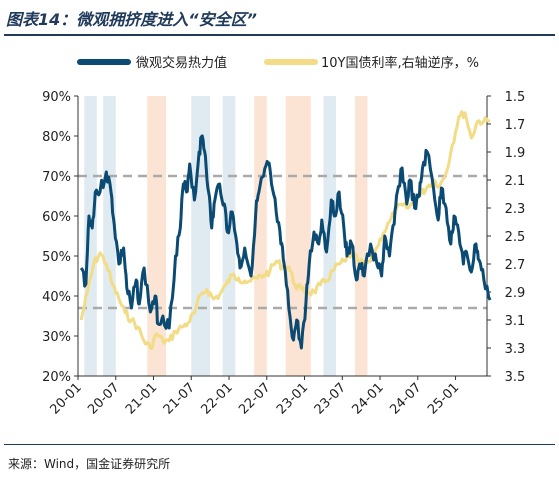  What do you see at coordinates (103, 398) in the screenshot?
I see `x-tick-label: 20-07` at bounding box center [103, 398].